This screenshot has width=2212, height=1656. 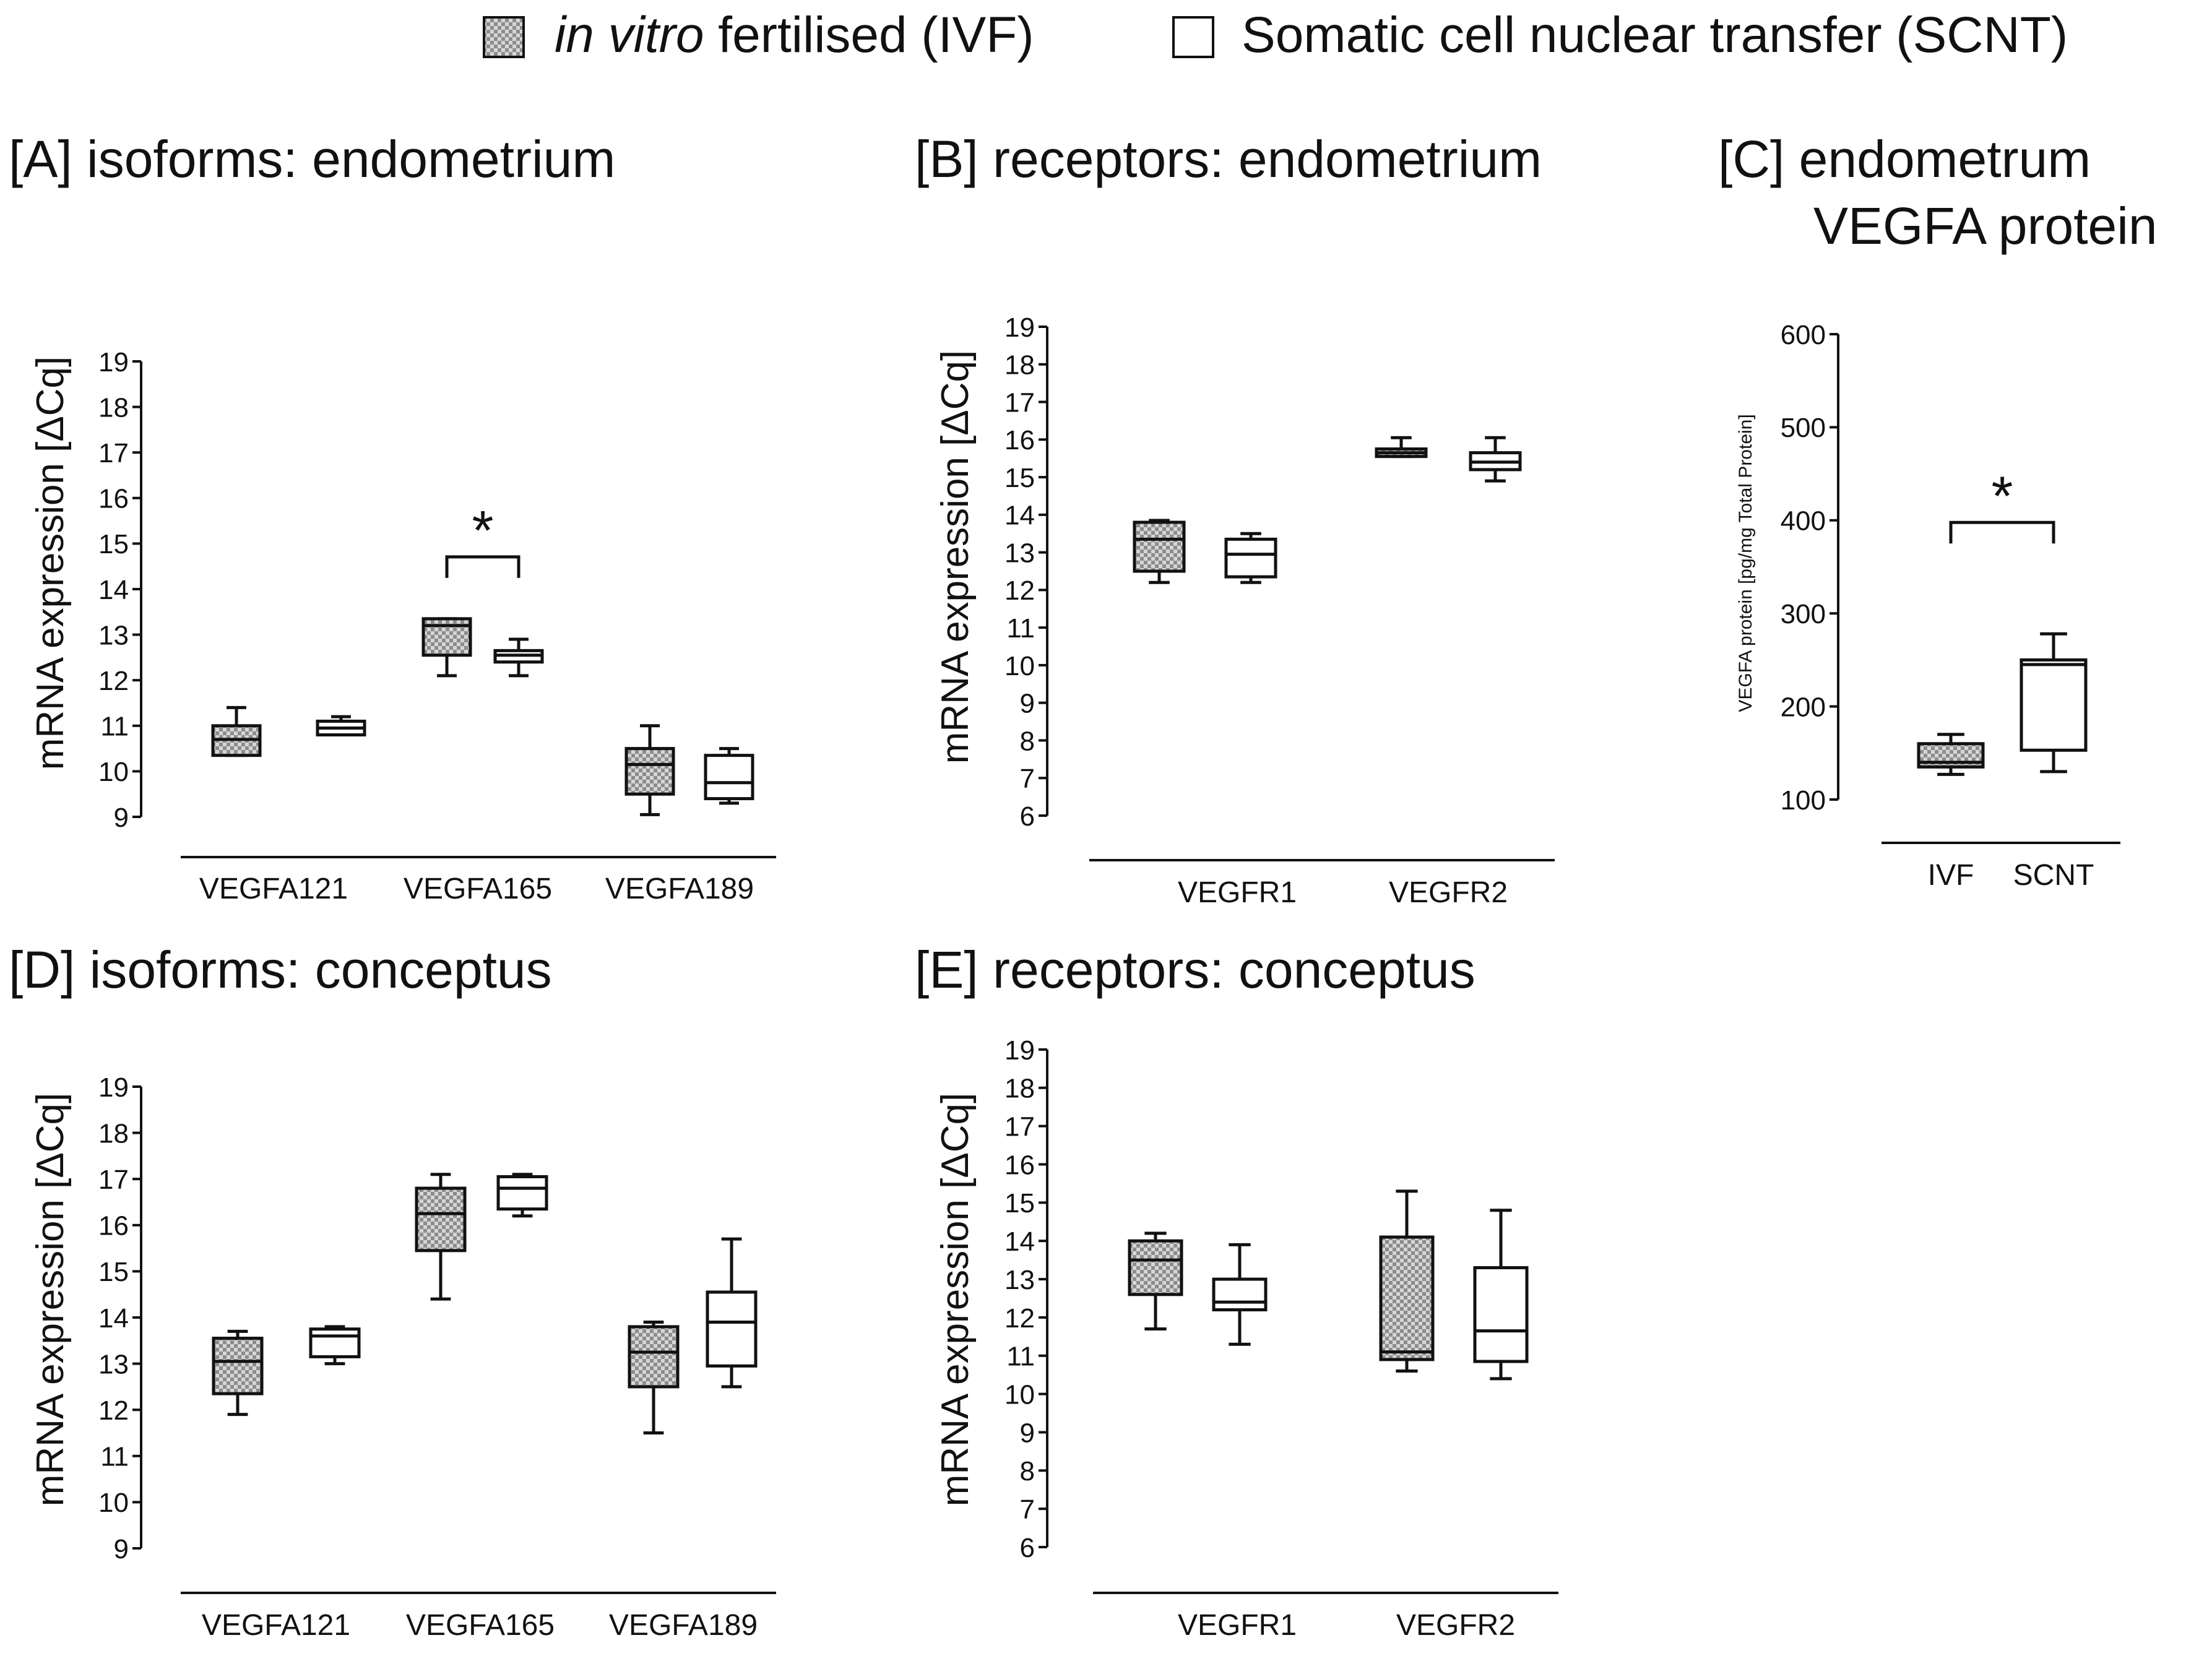 What do you see at coordinates (1904, 159) in the screenshot?
I see `panel-c-title-line1: [C] endometrum` at bounding box center [1904, 159].